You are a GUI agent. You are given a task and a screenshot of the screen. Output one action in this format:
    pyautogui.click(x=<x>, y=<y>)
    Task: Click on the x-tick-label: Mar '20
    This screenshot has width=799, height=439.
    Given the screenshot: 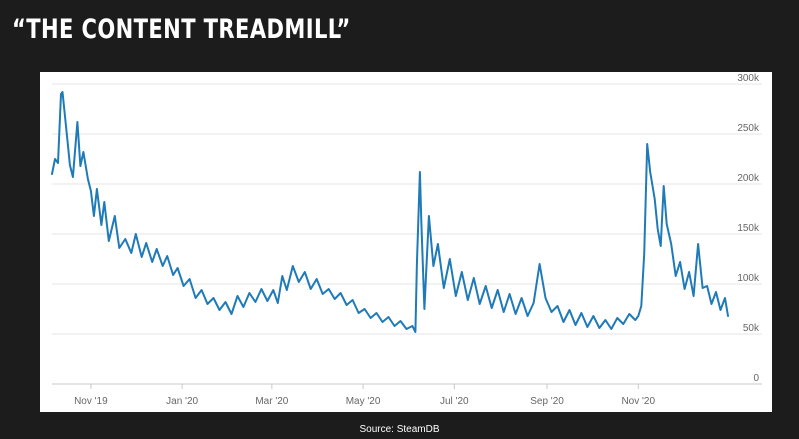 What is the action you would take?
    pyautogui.click(x=271, y=401)
    